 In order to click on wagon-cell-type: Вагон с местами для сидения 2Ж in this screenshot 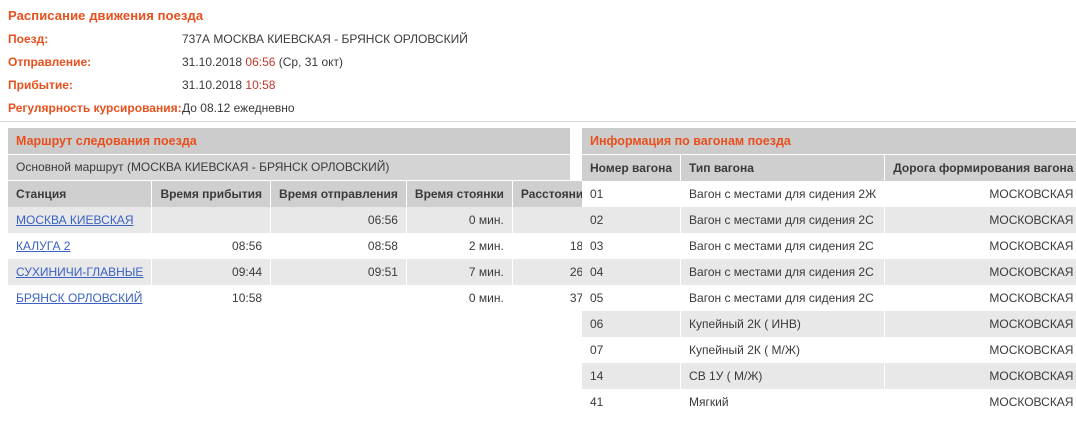, I will do `click(783, 194)`.